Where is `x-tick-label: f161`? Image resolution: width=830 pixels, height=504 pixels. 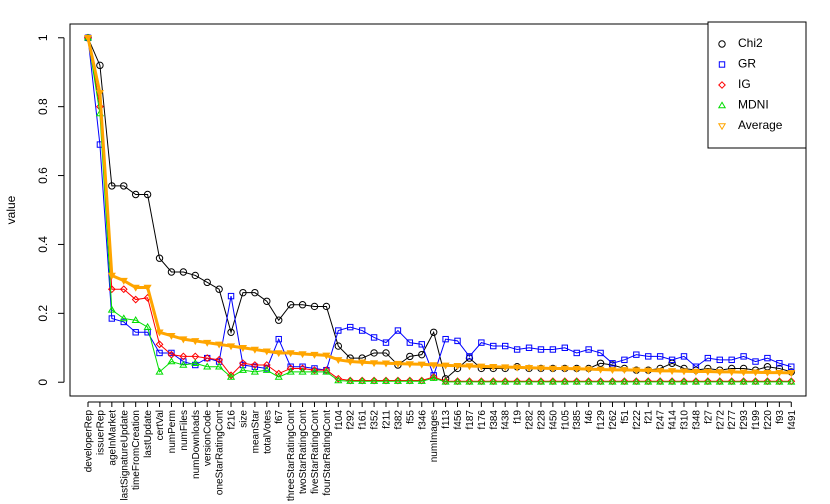
x-tick-label: f161 is located at coordinates (363, 420).